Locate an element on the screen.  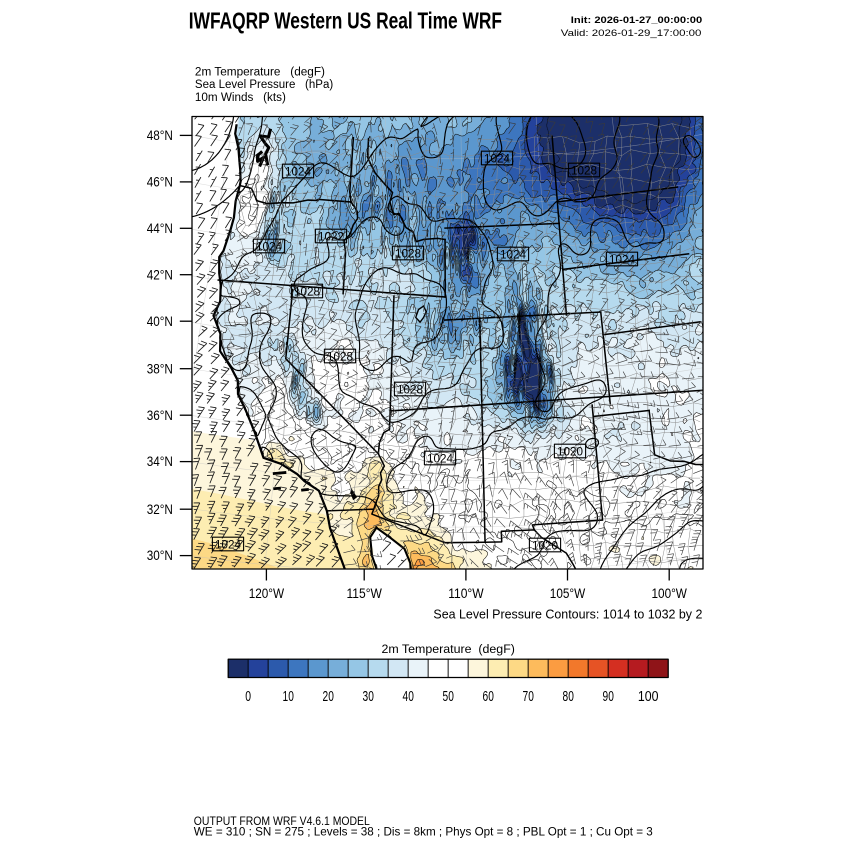
svg-text: 80 is located at coordinates (568, 697).